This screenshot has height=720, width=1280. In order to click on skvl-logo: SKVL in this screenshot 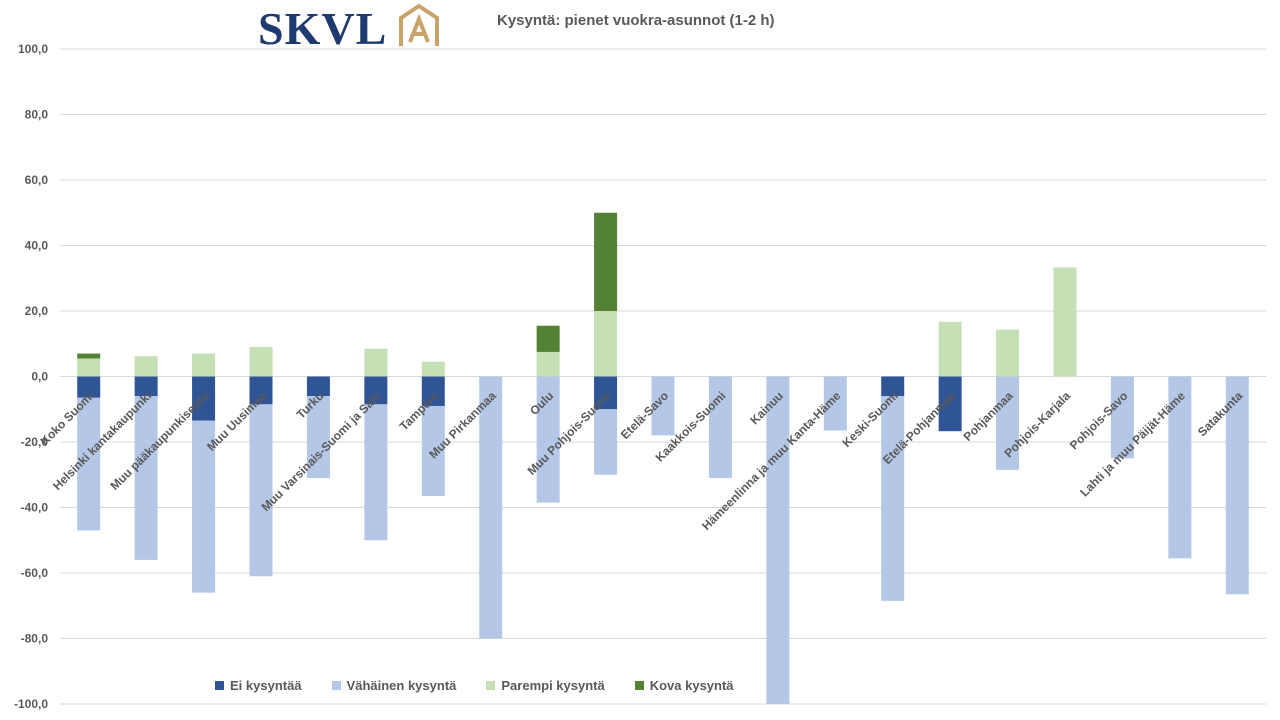, I will do `click(350, 28)`.